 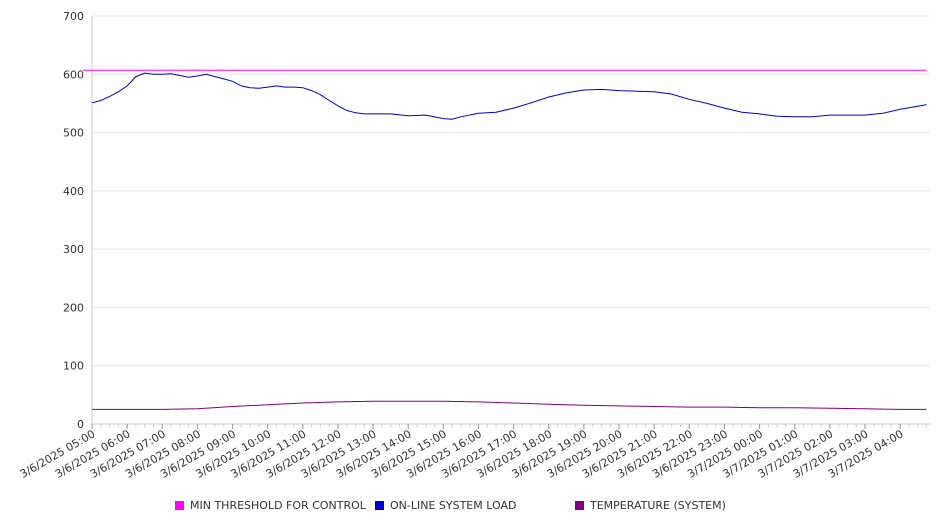 I want to click on y-tick-label: 100, so click(x=73, y=366).